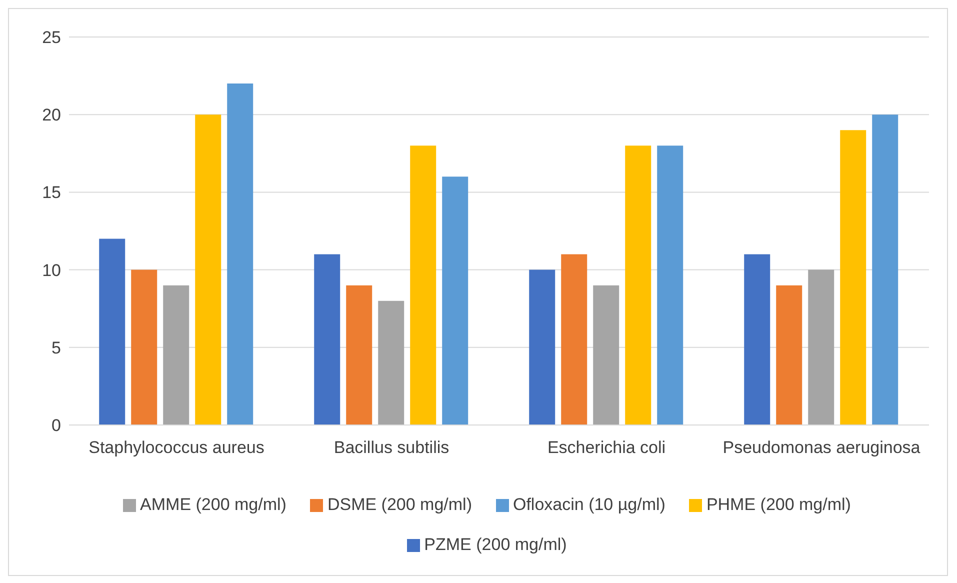 The height and width of the screenshot is (583, 957). What do you see at coordinates (176, 448) in the screenshot?
I see `x-tick-label: Staphylococcus aureus` at bounding box center [176, 448].